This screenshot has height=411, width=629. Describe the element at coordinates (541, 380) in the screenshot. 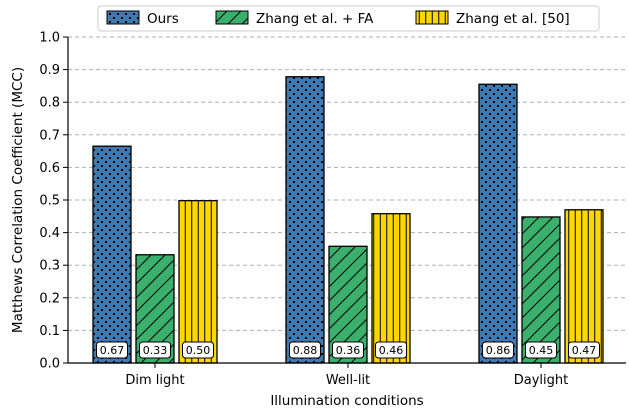

I see `x-tick-label: Daylight` at that location.